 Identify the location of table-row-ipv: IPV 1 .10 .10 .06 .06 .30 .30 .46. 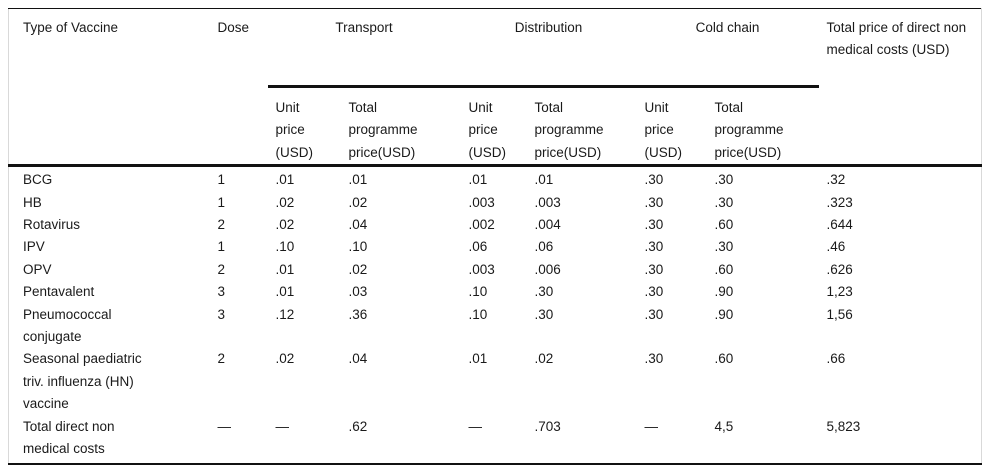
(495, 247).